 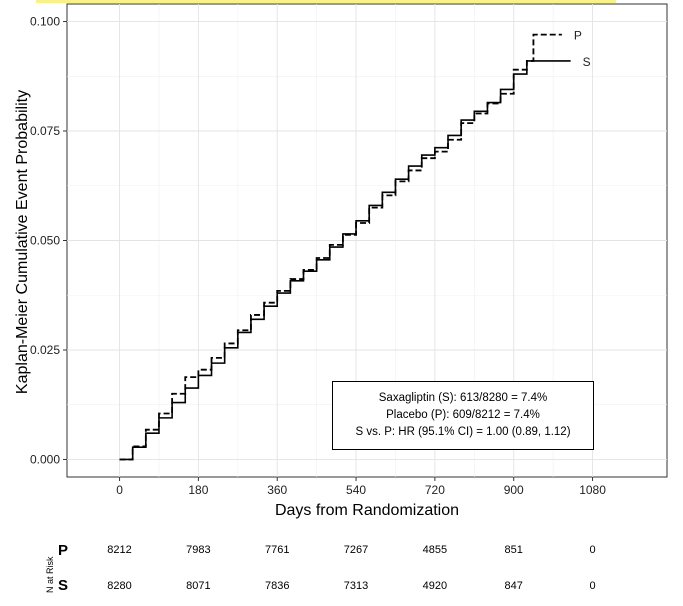 What do you see at coordinates (513, 586) in the screenshot?
I see `risk-cell-s: 847` at bounding box center [513, 586].